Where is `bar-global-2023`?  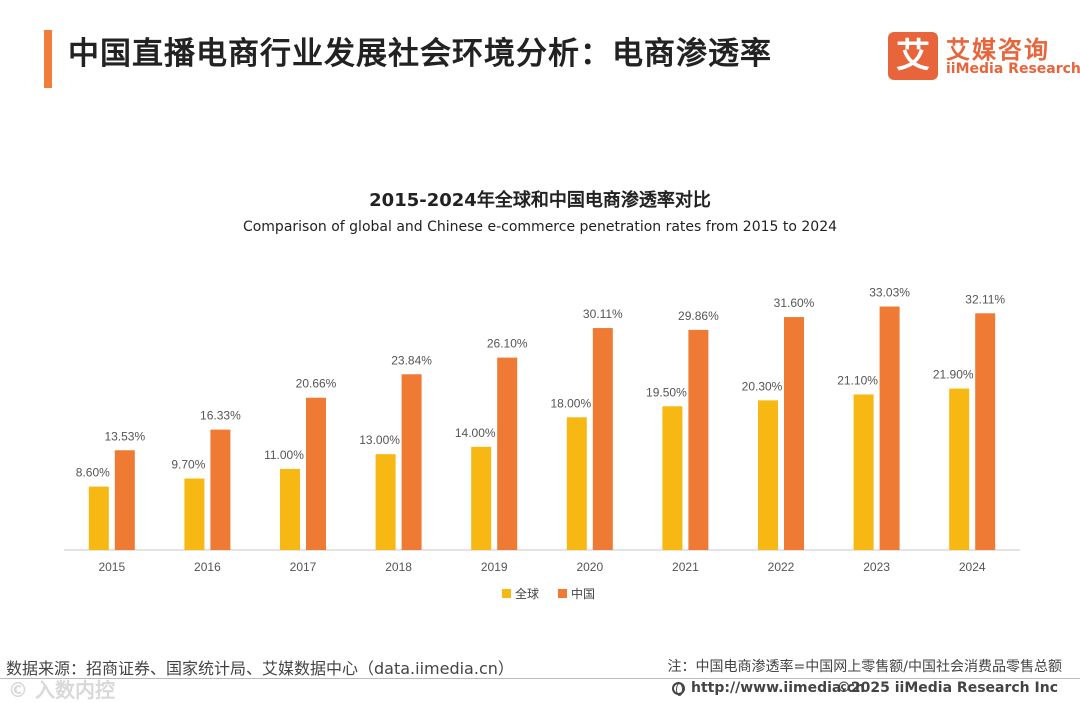
bar-global-2023 is located at coordinates (863, 472).